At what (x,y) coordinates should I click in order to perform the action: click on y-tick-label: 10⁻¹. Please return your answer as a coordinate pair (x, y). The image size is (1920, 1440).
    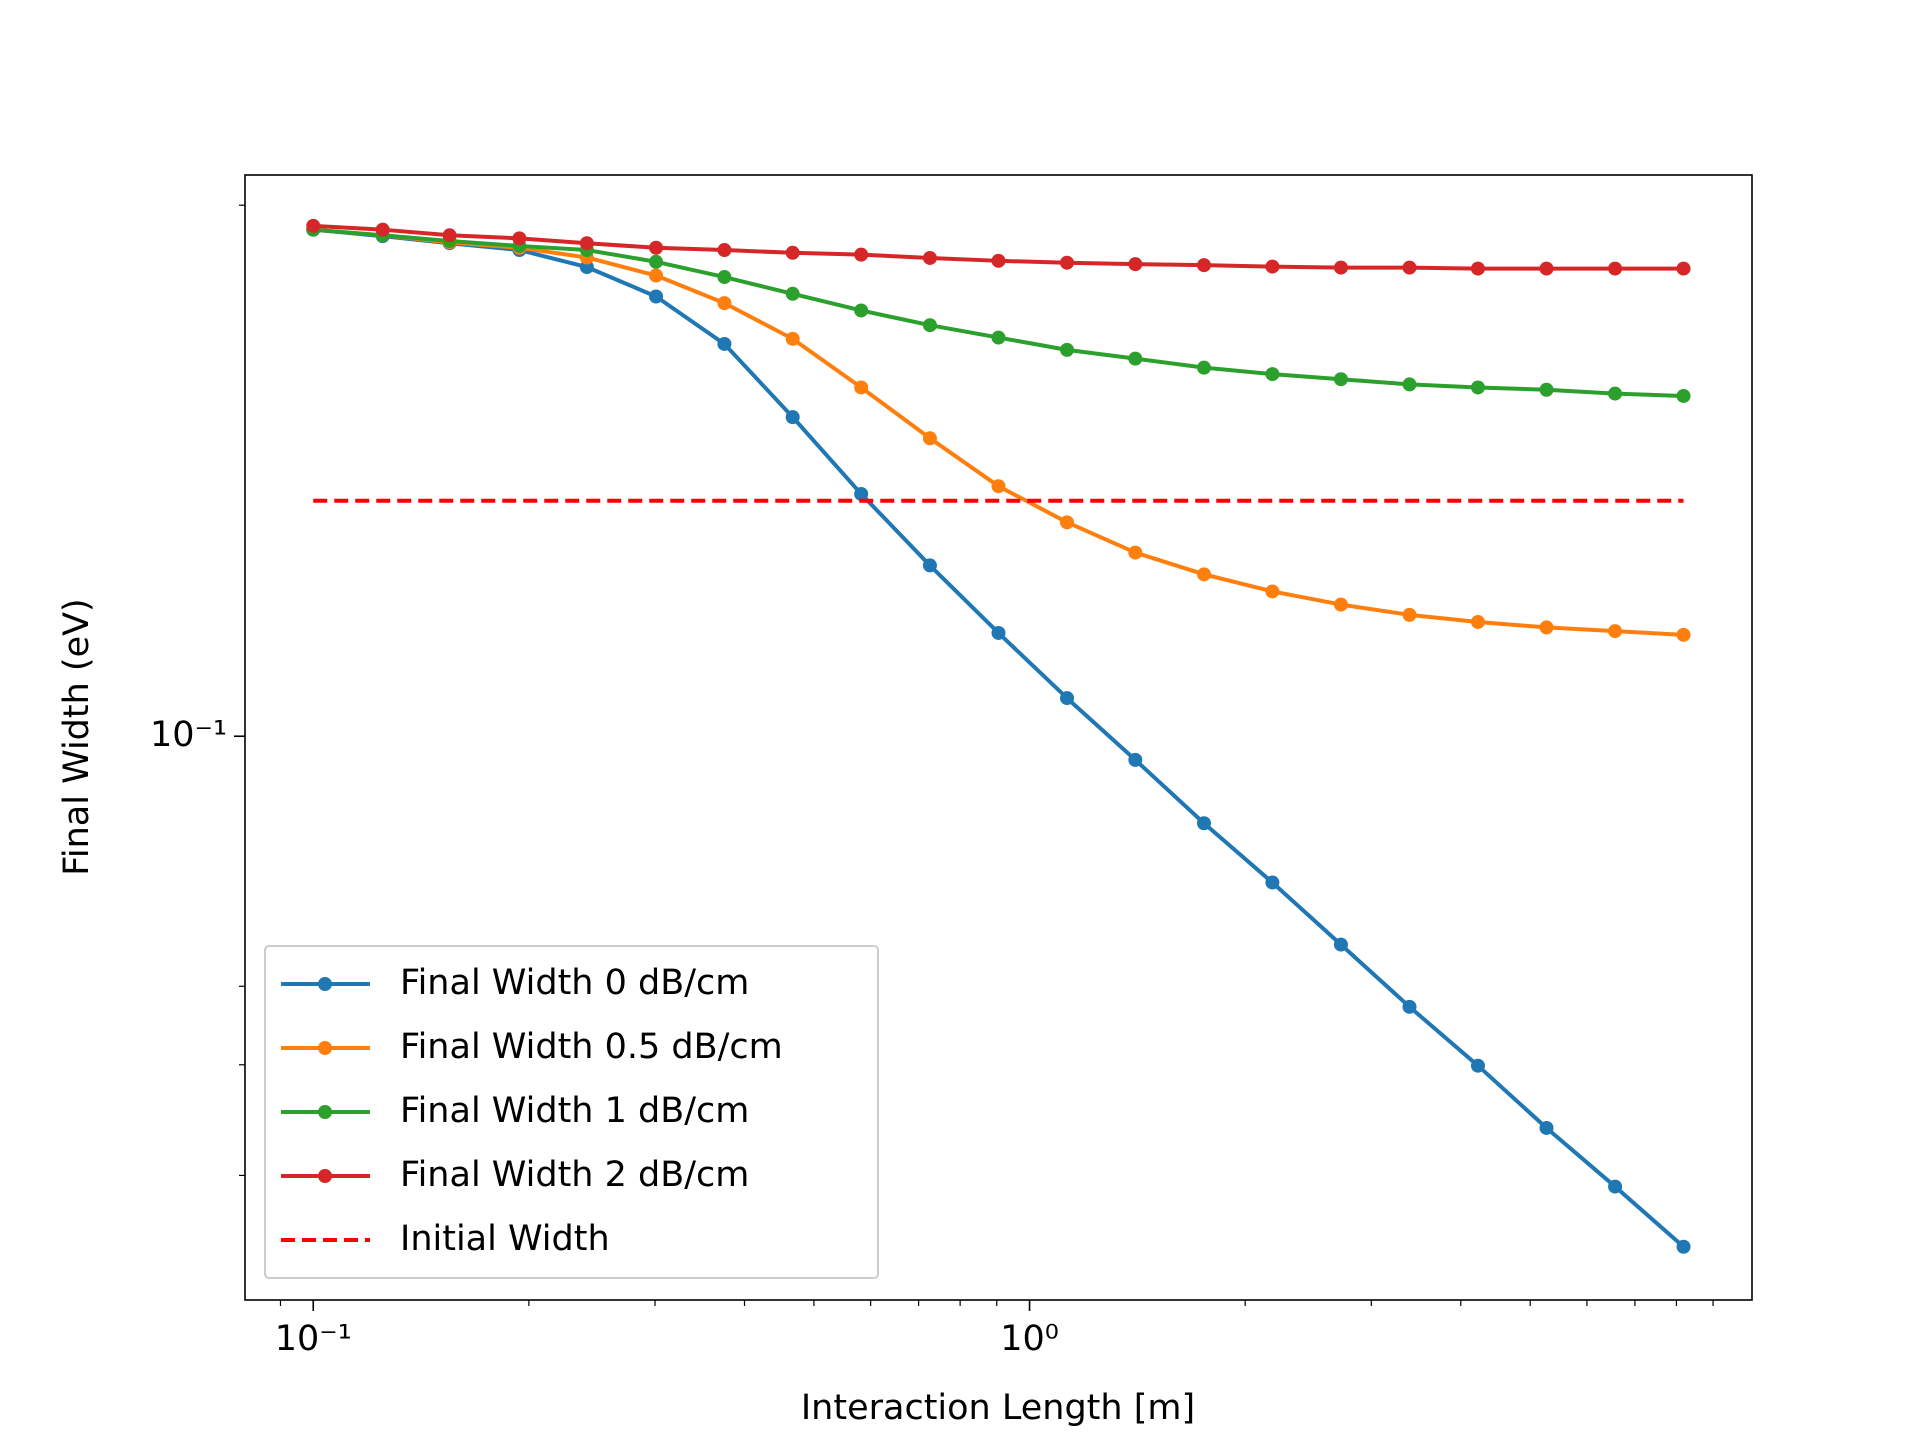
    Looking at the image, I should click on (188, 735).